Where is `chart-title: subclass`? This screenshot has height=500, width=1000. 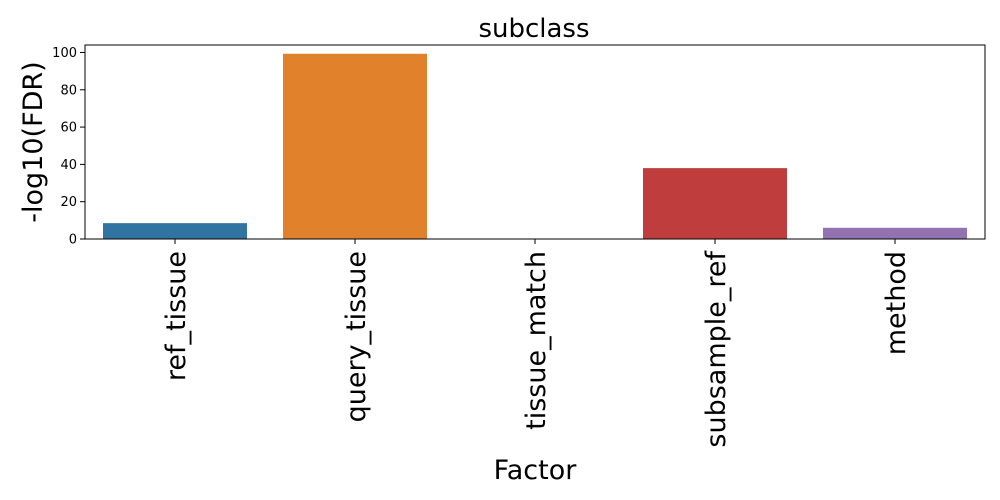 chart-title: subclass is located at coordinates (533, 29).